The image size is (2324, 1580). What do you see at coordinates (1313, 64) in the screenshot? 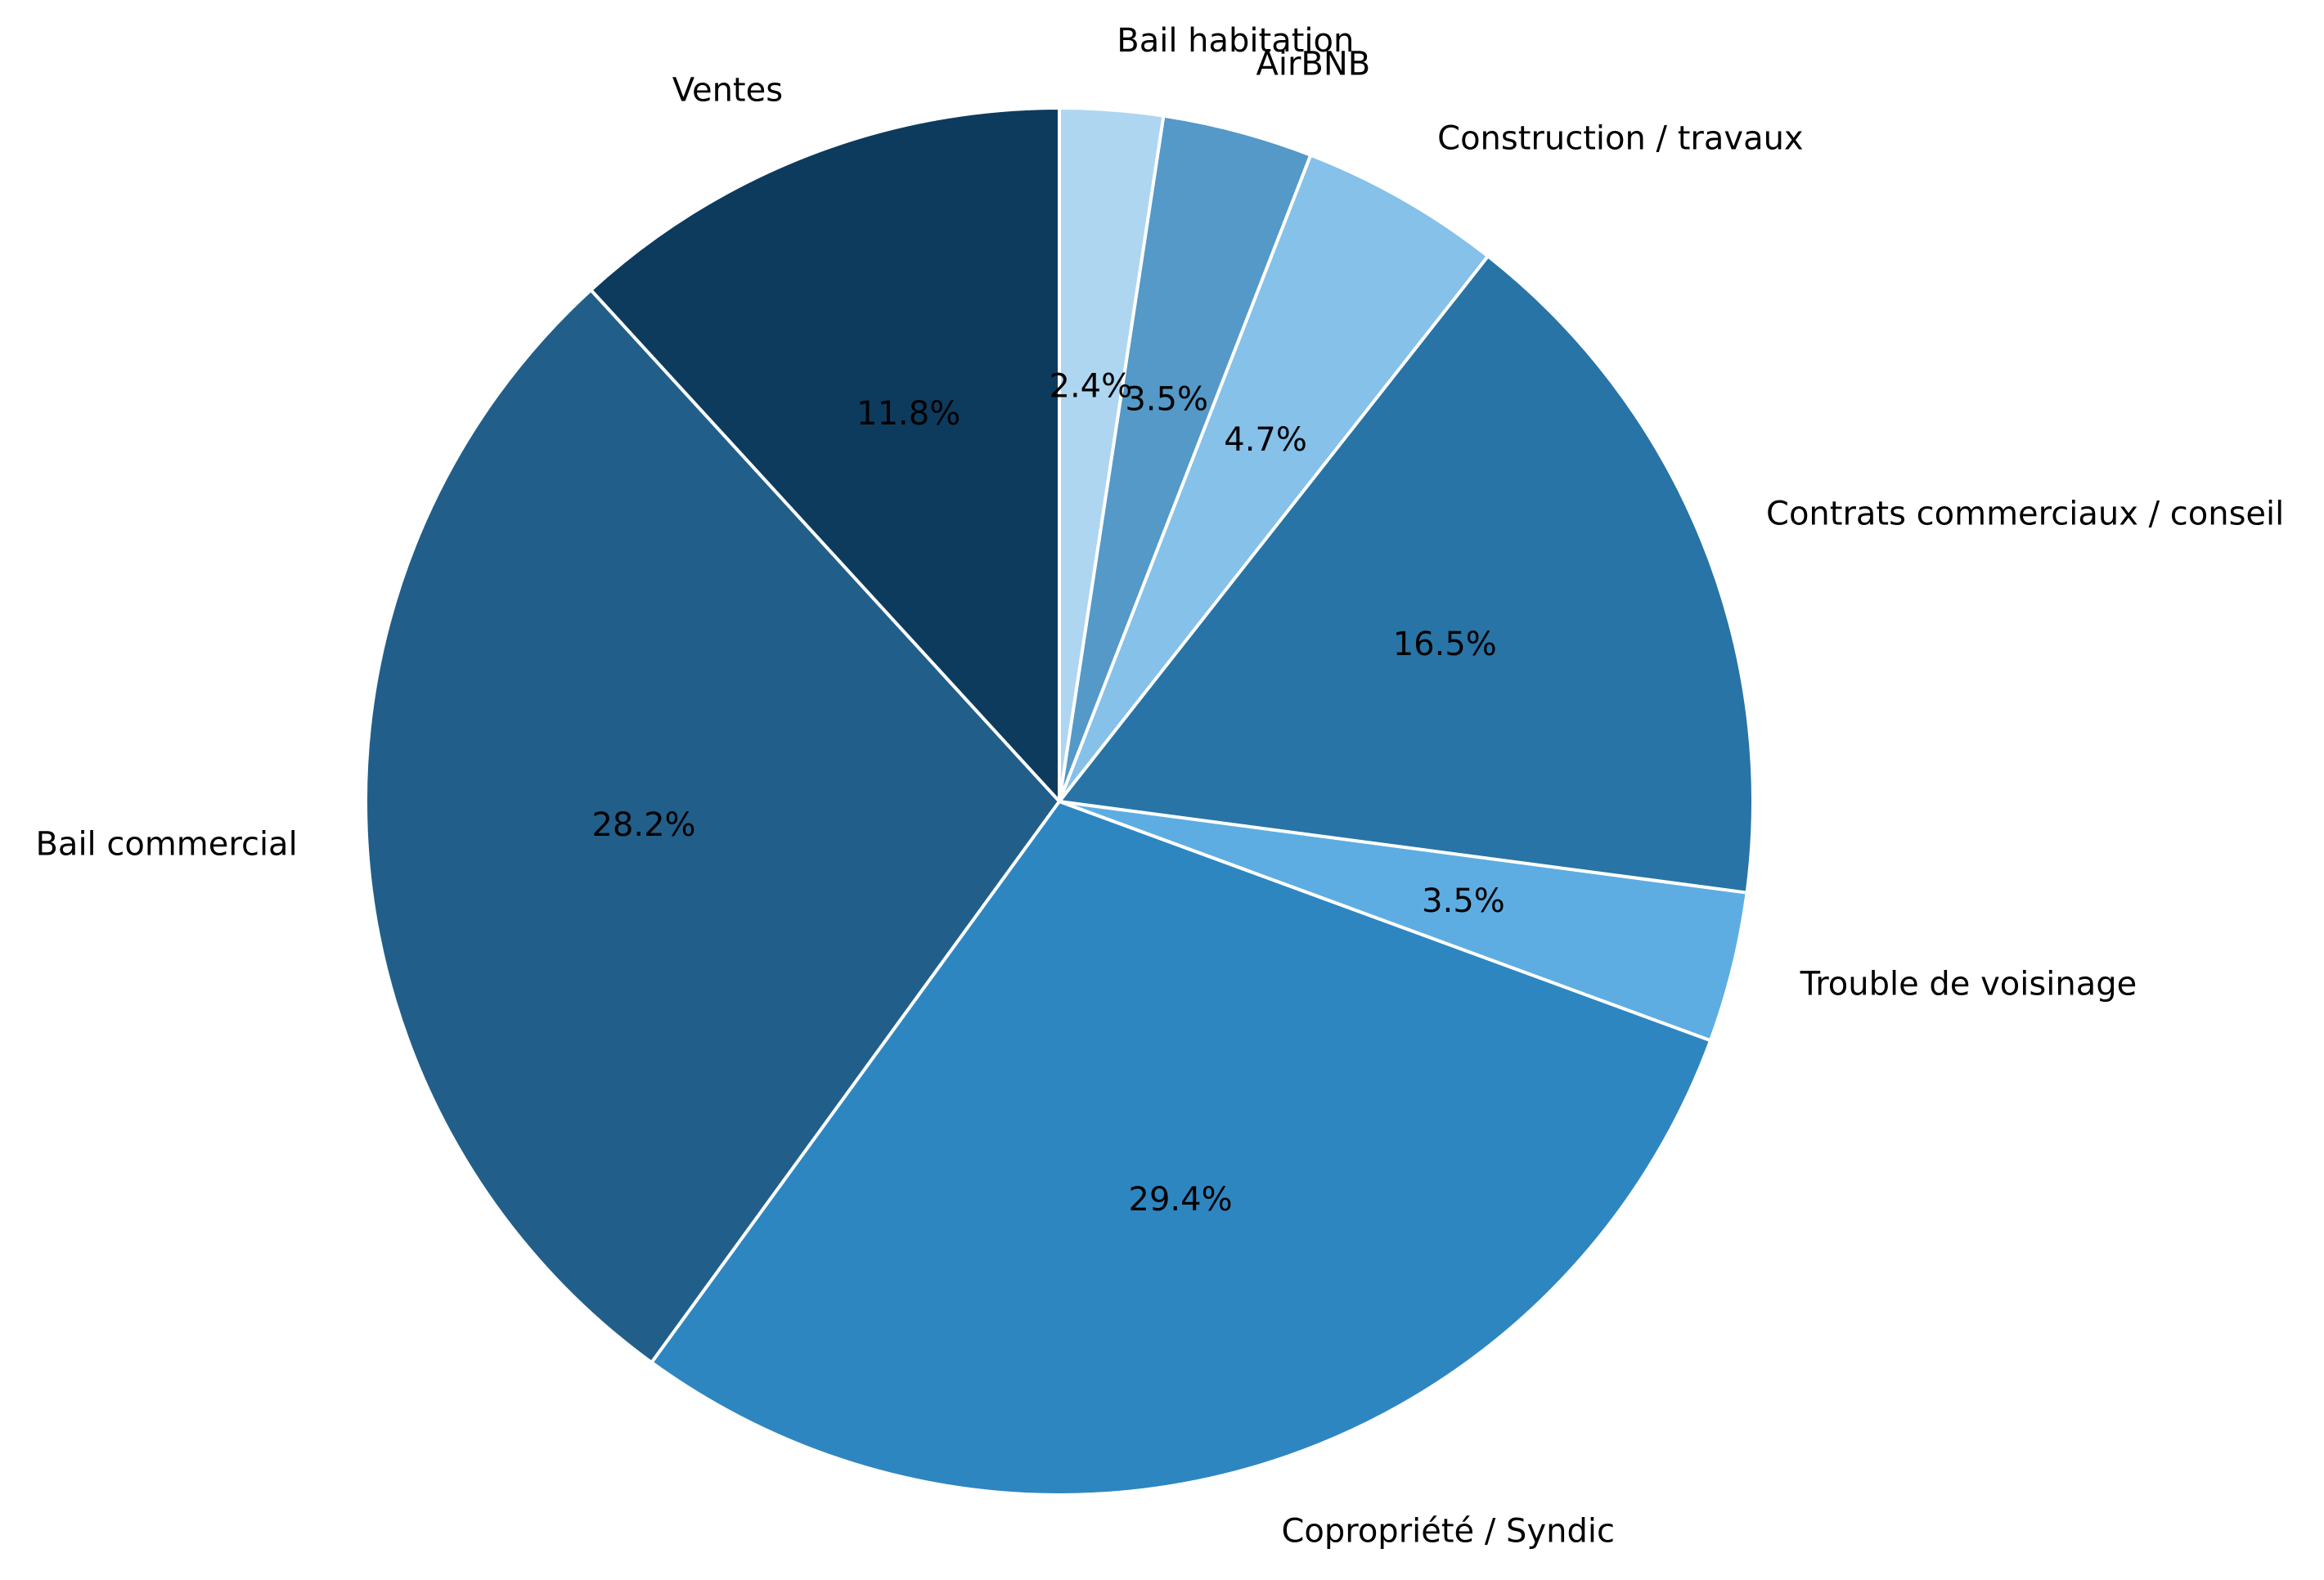
I see `slice-label-airbnb: AirBNB` at bounding box center [1313, 64].